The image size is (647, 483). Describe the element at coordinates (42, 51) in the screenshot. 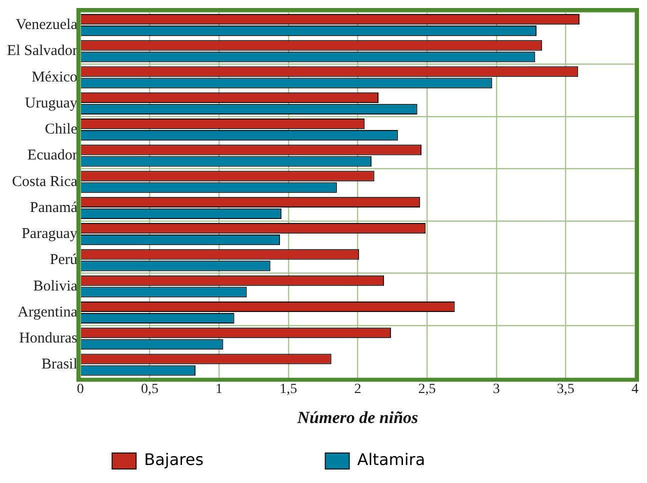

I see `y-tick-label: El Salvador` at that location.